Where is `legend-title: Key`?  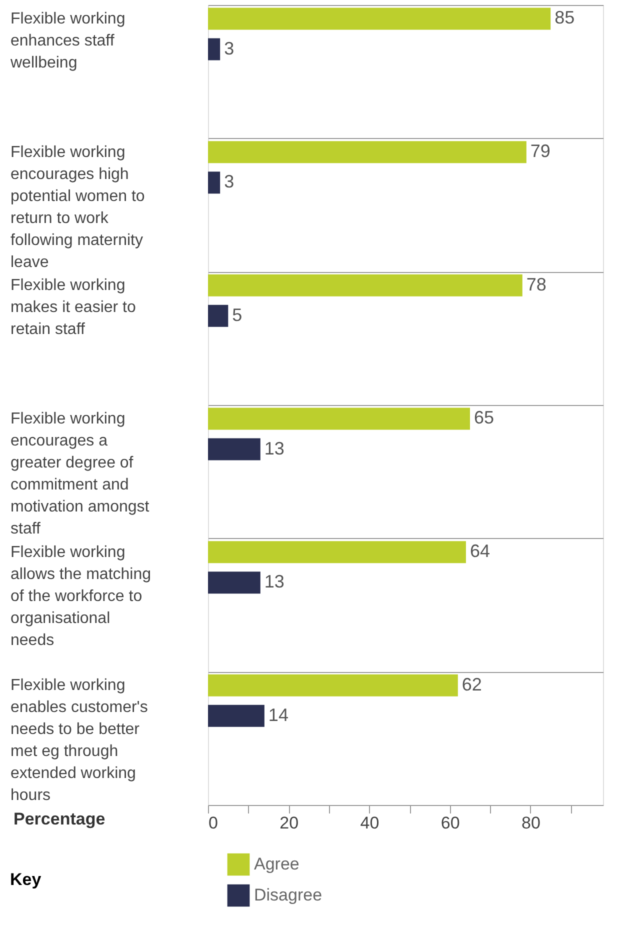 legend-title: Key is located at coordinates (26, 879).